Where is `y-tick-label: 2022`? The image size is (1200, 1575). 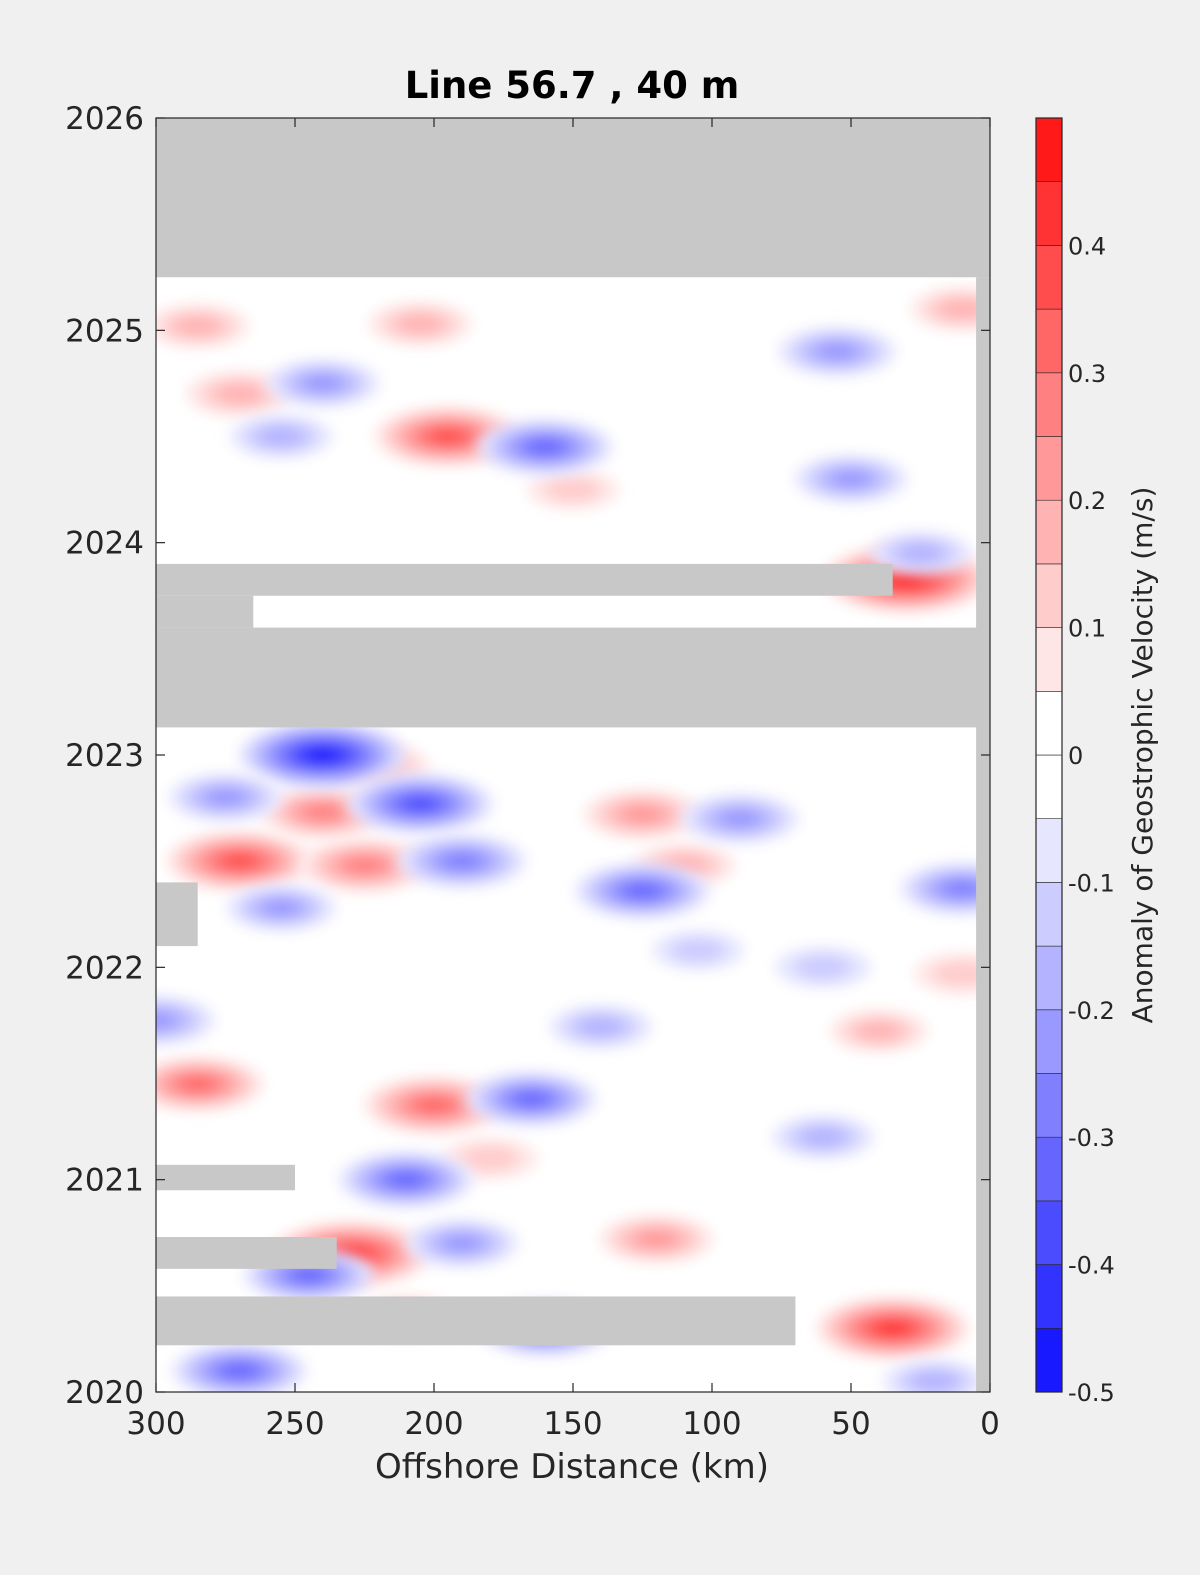
y-tick-label: 2022 is located at coordinates (104, 968).